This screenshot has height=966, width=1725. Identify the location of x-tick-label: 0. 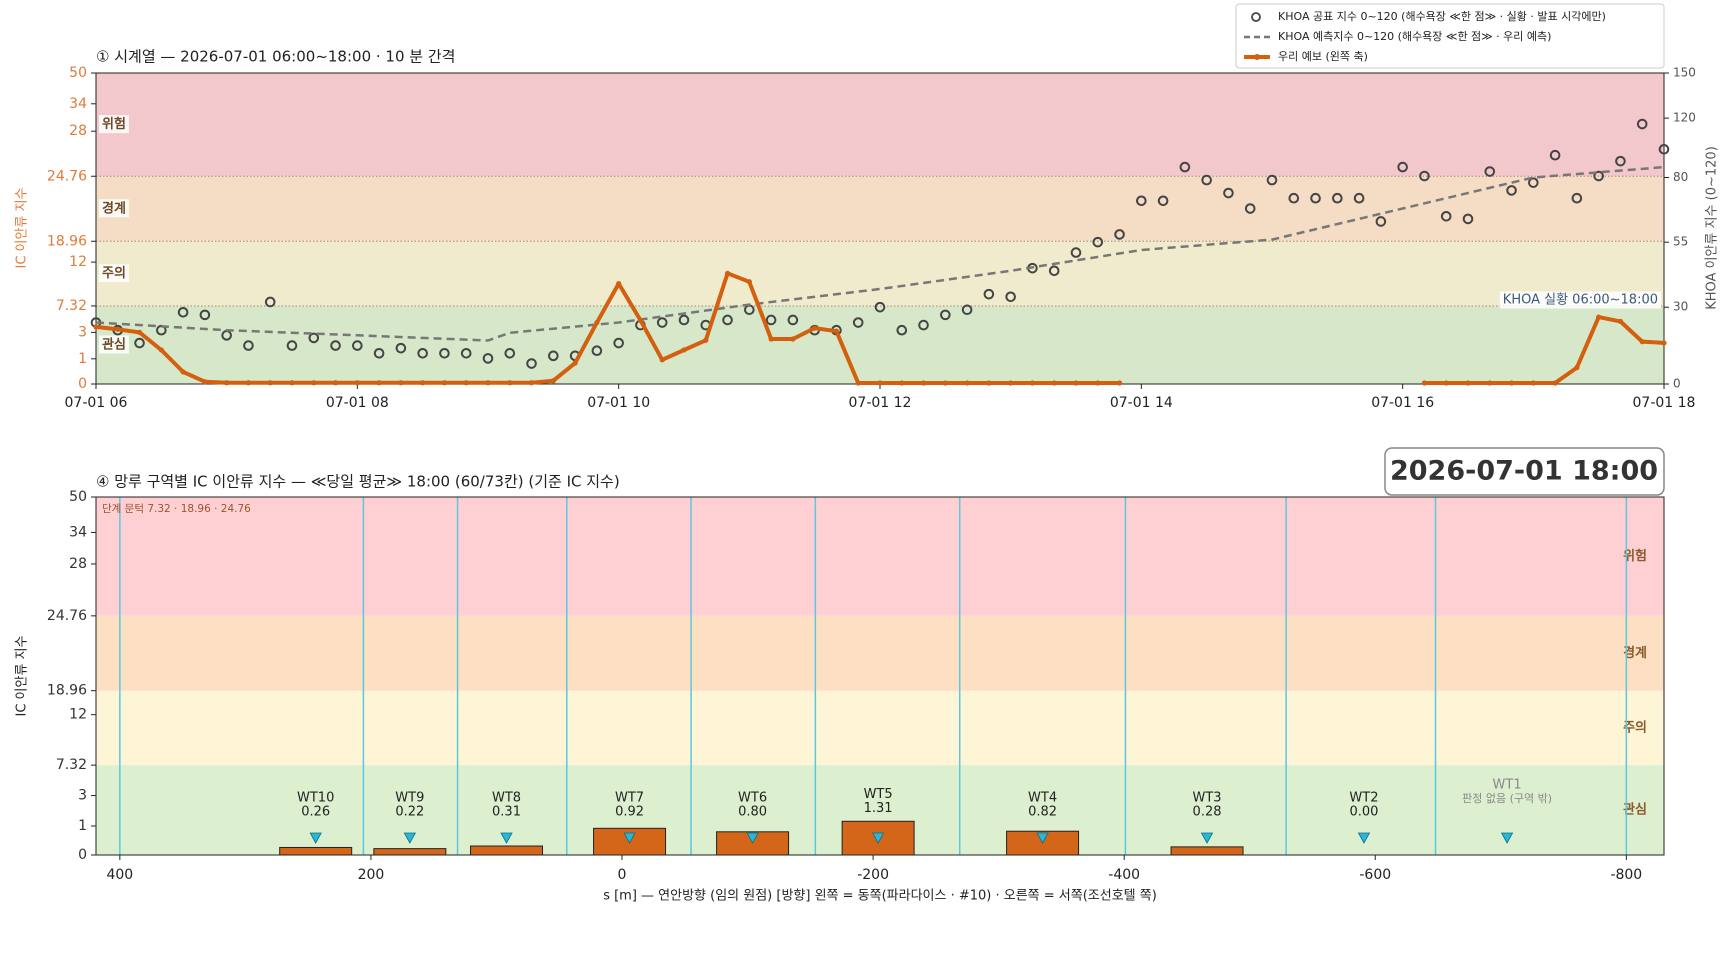
(622, 875).